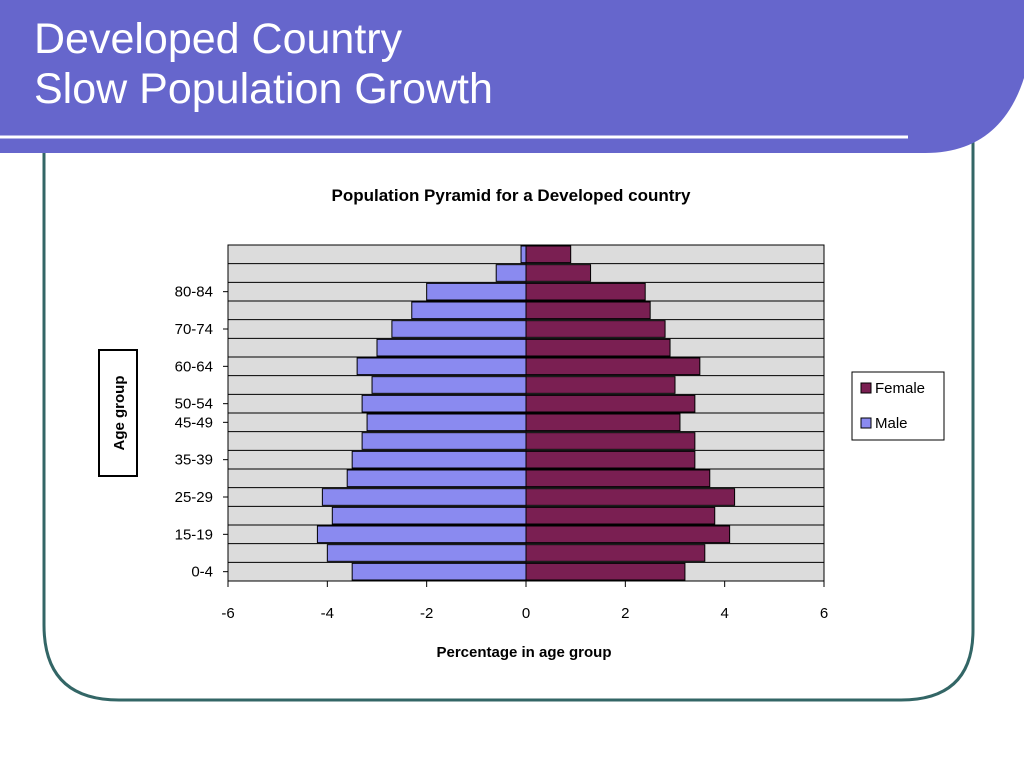 The width and height of the screenshot is (1024, 768). Describe the element at coordinates (202, 572) in the screenshot. I see `y-tick-label: 0-4` at that location.